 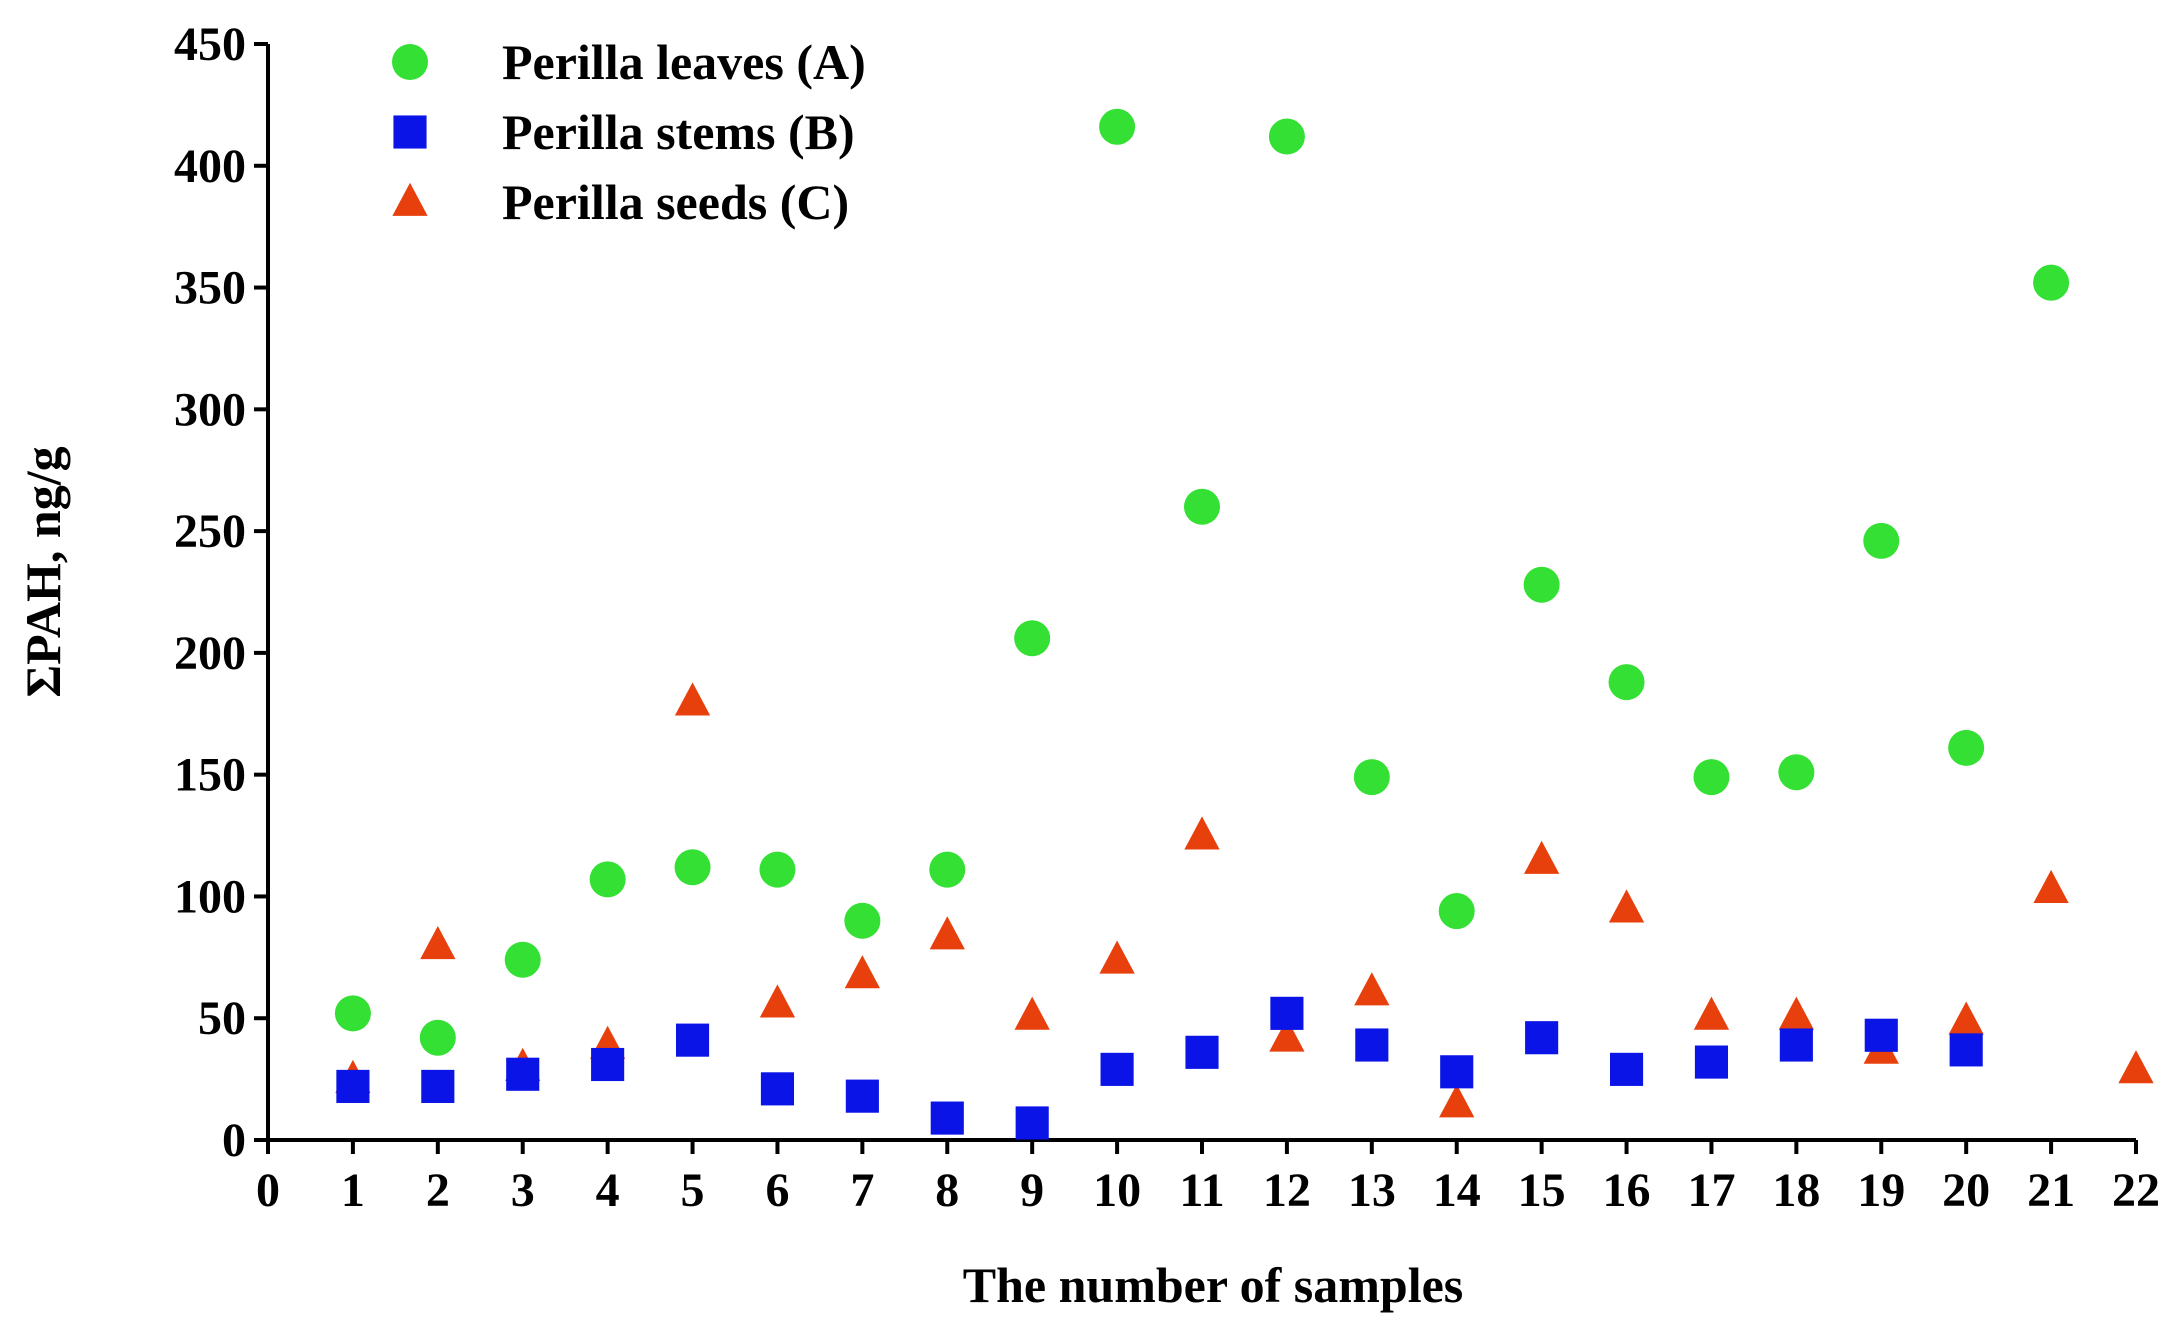 What do you see at coordinates (210, 896) in the screenshot?
I see `y-tick-label-100: 100` at bounding box center [210, 896].